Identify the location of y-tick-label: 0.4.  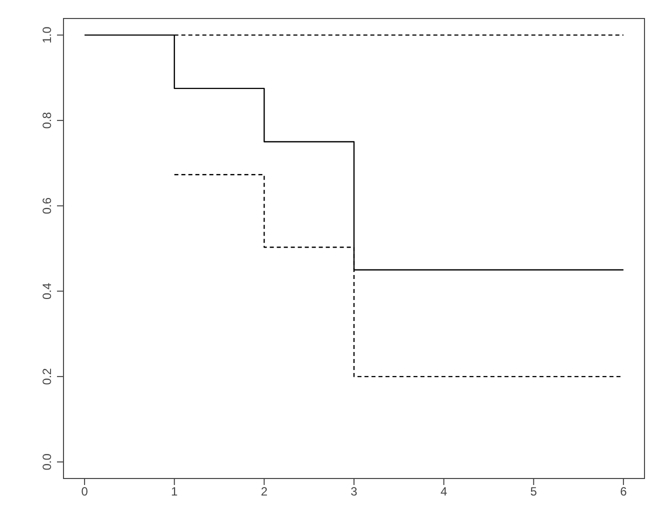
(47, 291).